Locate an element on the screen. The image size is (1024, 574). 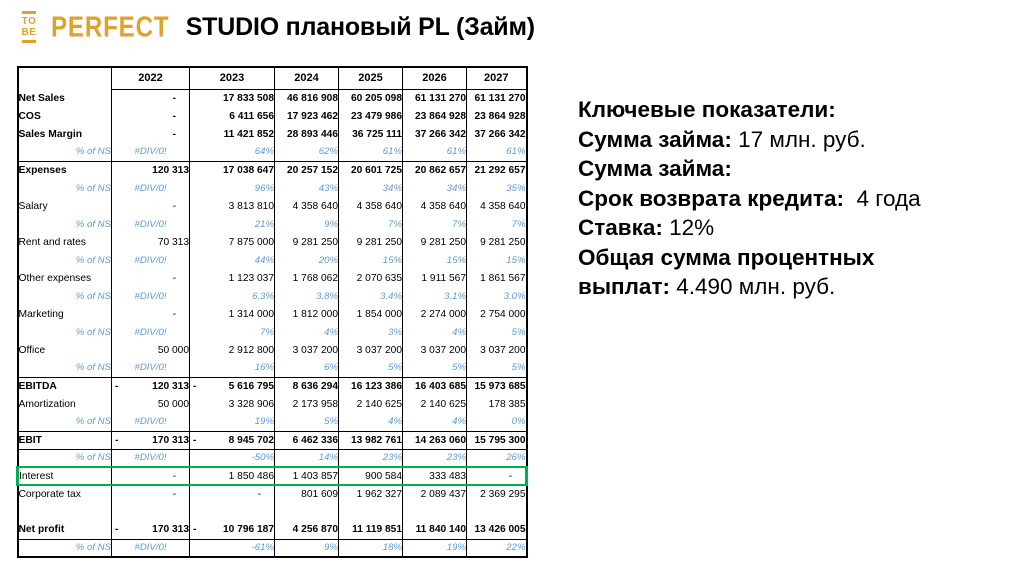
table-cell: 62% is located at coordinates (306, 152).